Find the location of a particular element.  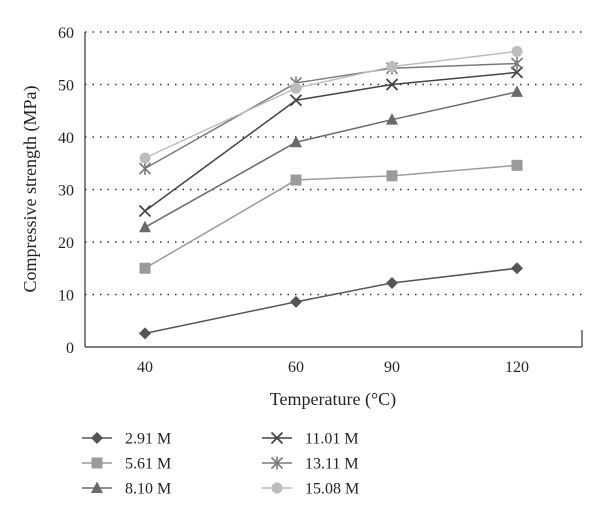

legend-label: 13.11 M is located at coordinates (332, 464).